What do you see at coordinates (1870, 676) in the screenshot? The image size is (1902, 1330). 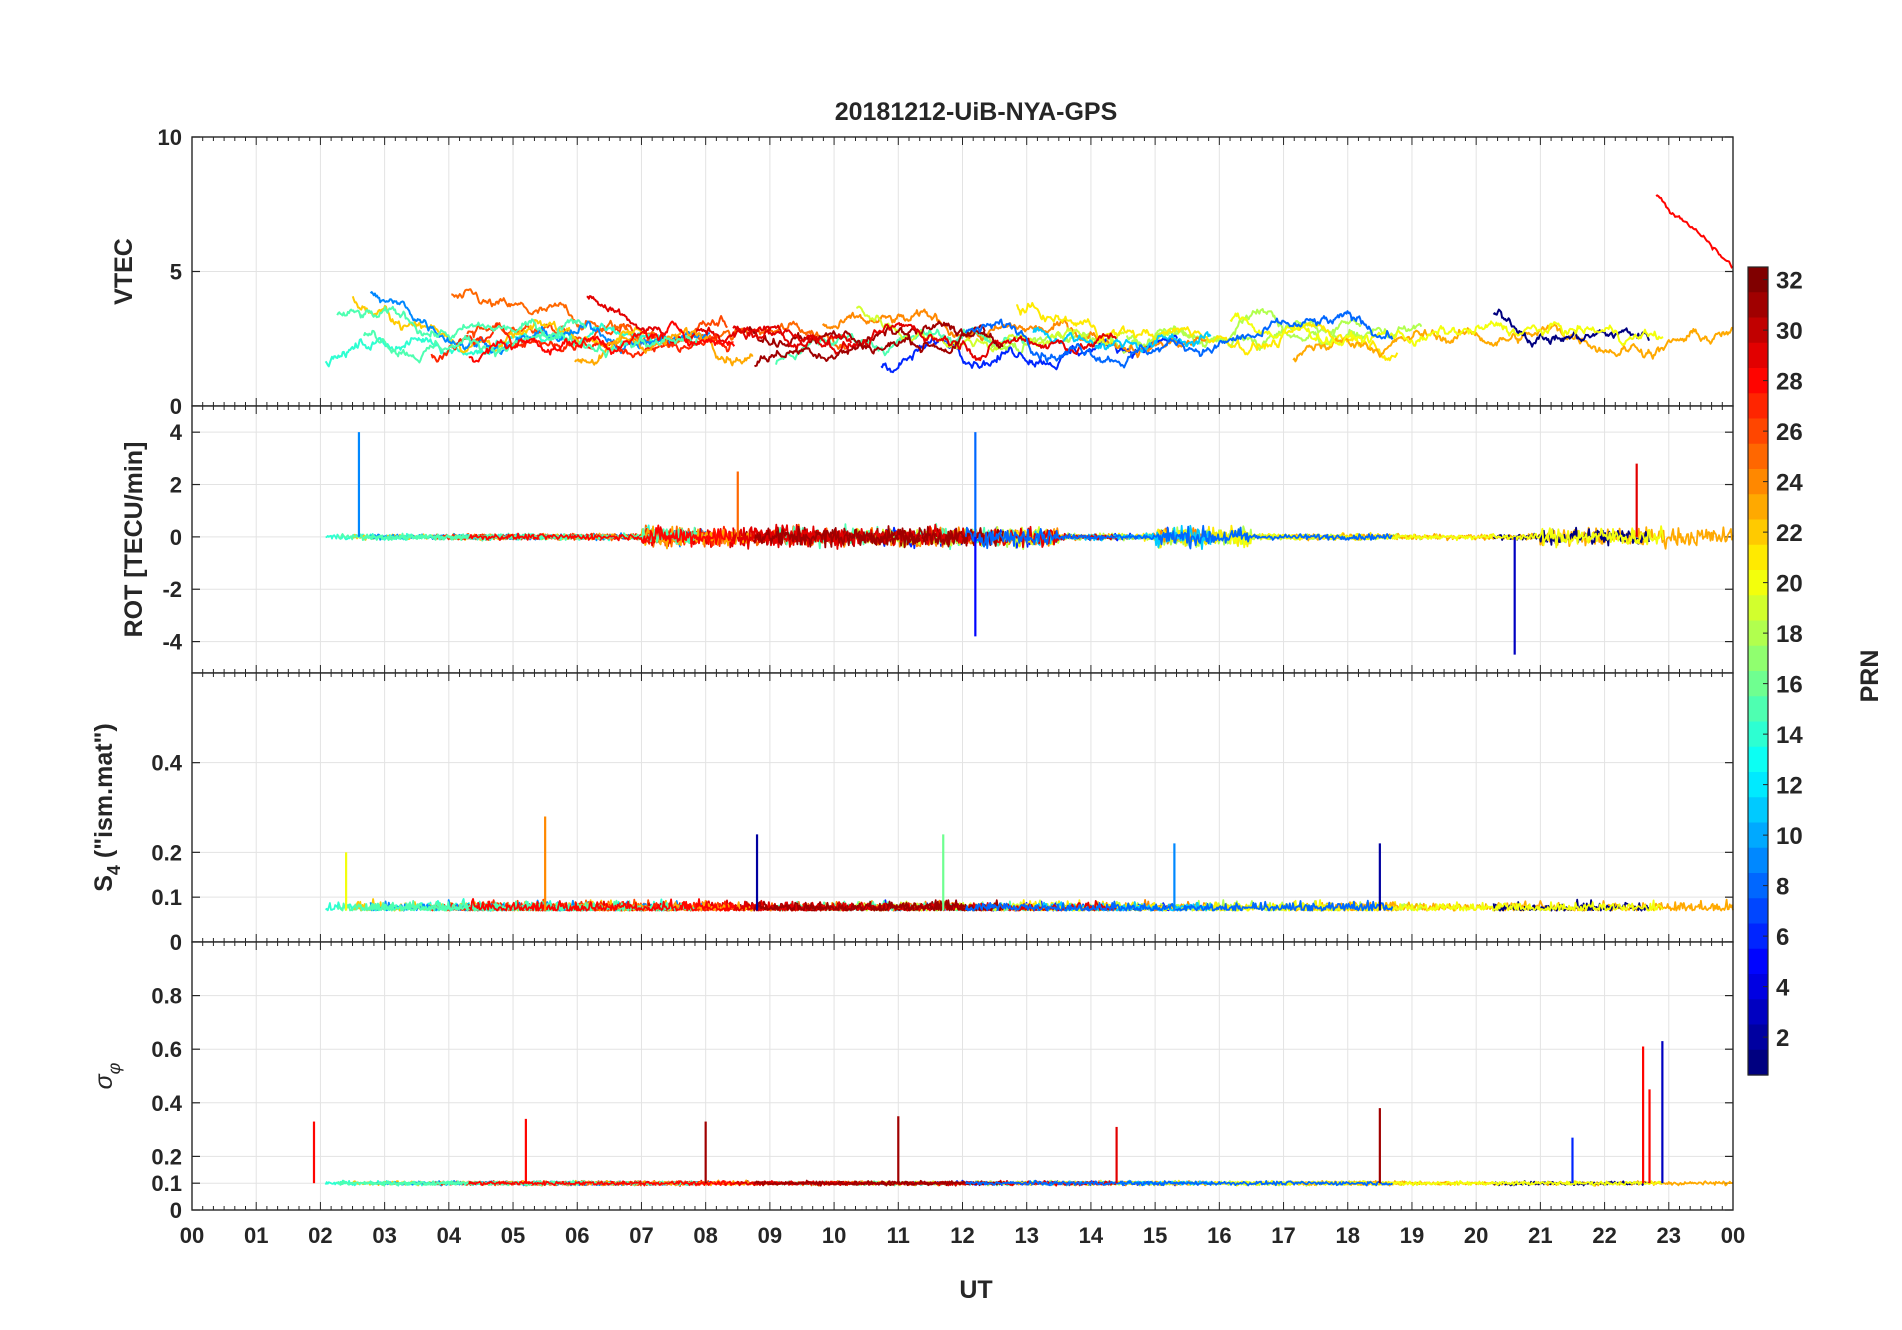 I see `colorbar-label: PRN` at bounding box center [1870, 676].